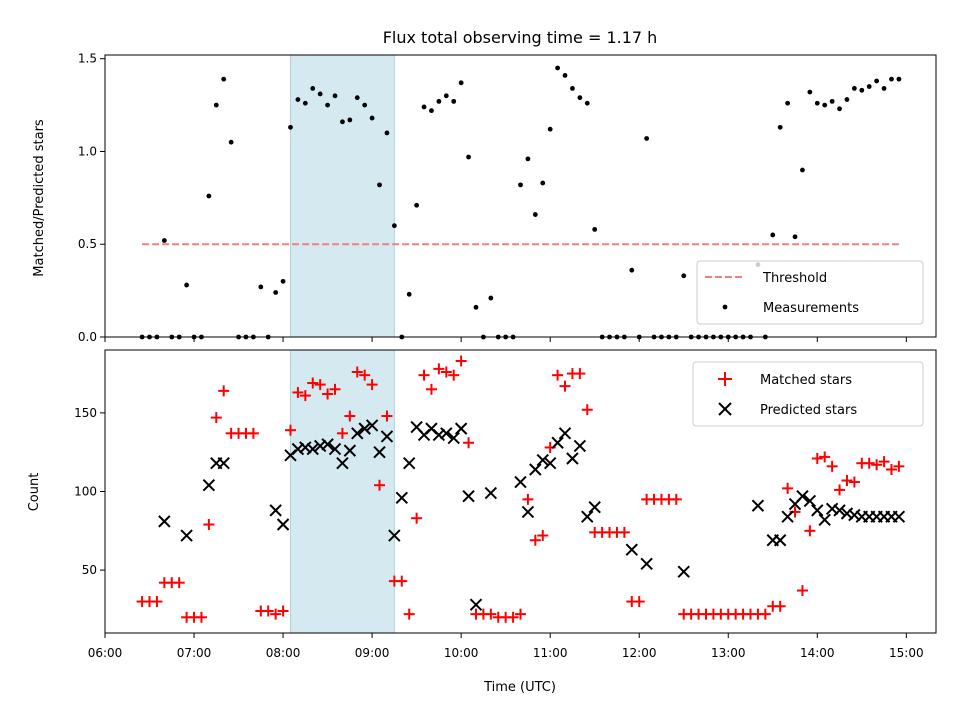 The image size is (960, 720). Describe the element at coordinates (817, 653) in the screenshot. I see `x-tick-label: 14:00` at that location.